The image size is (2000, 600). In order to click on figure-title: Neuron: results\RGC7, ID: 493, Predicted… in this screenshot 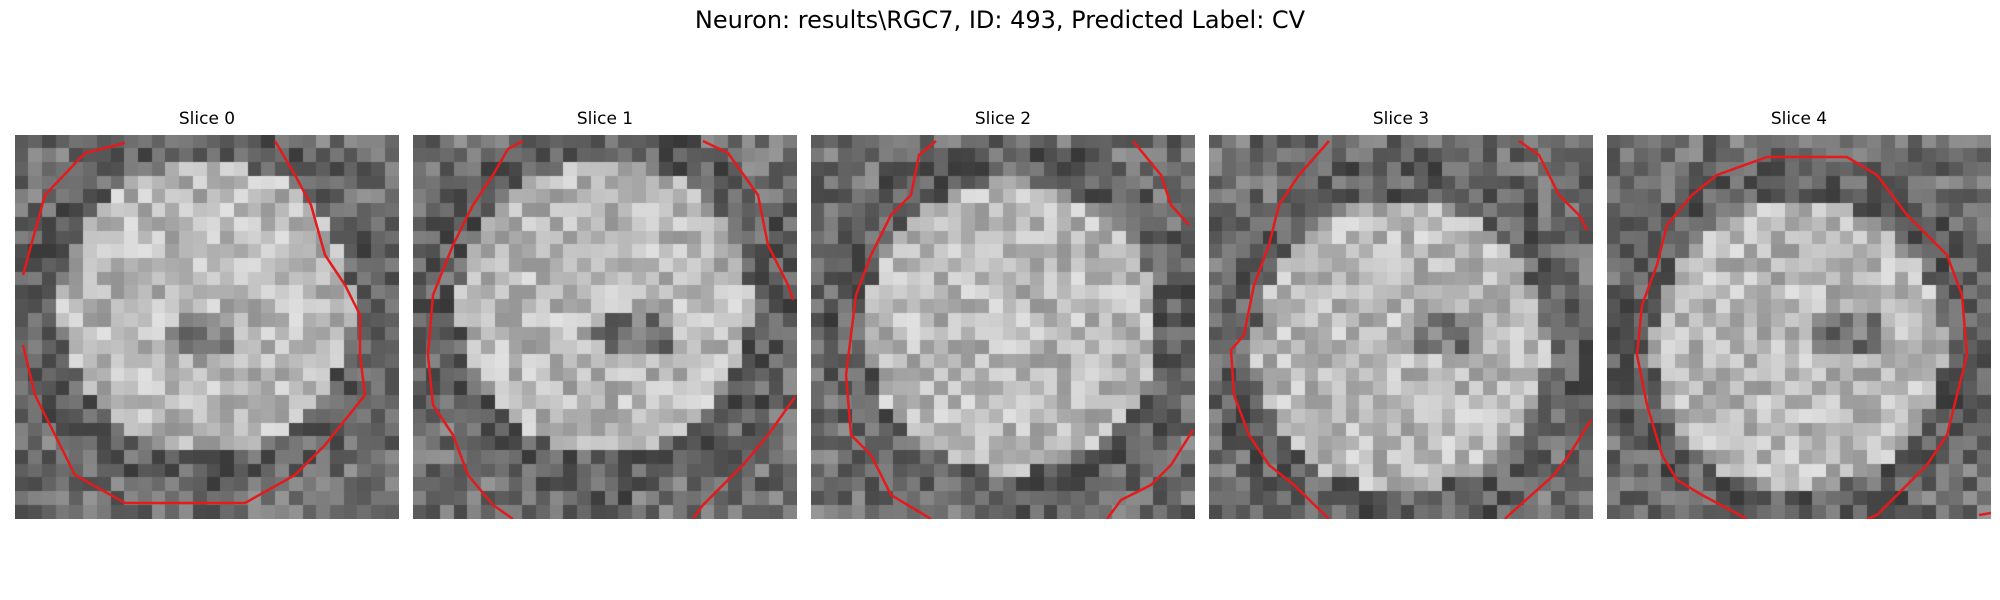, I will do `click(1000, 20)`.